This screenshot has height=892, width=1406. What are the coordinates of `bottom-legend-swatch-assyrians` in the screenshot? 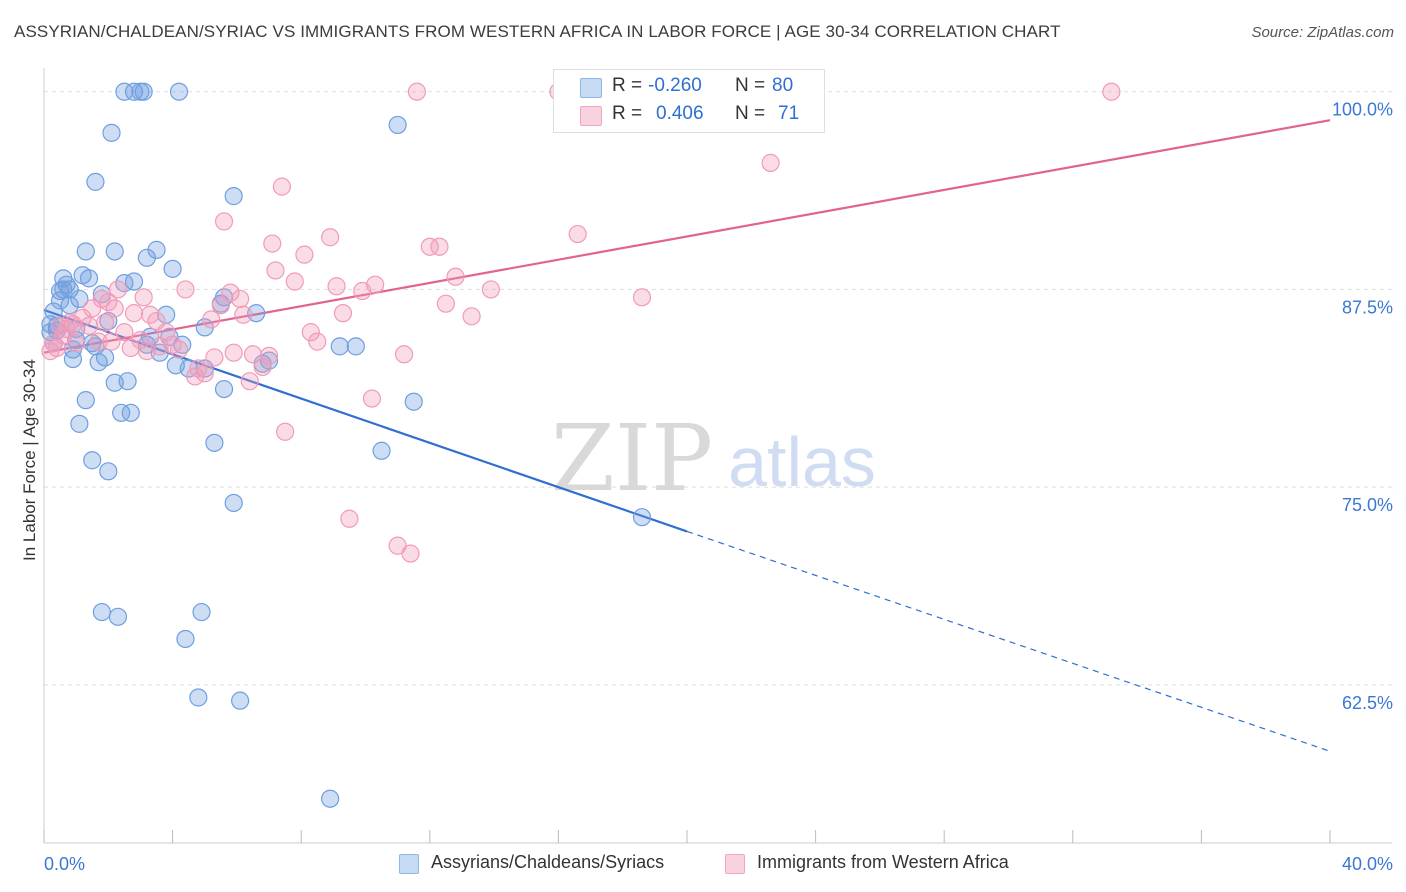 It's located at (409, 864).